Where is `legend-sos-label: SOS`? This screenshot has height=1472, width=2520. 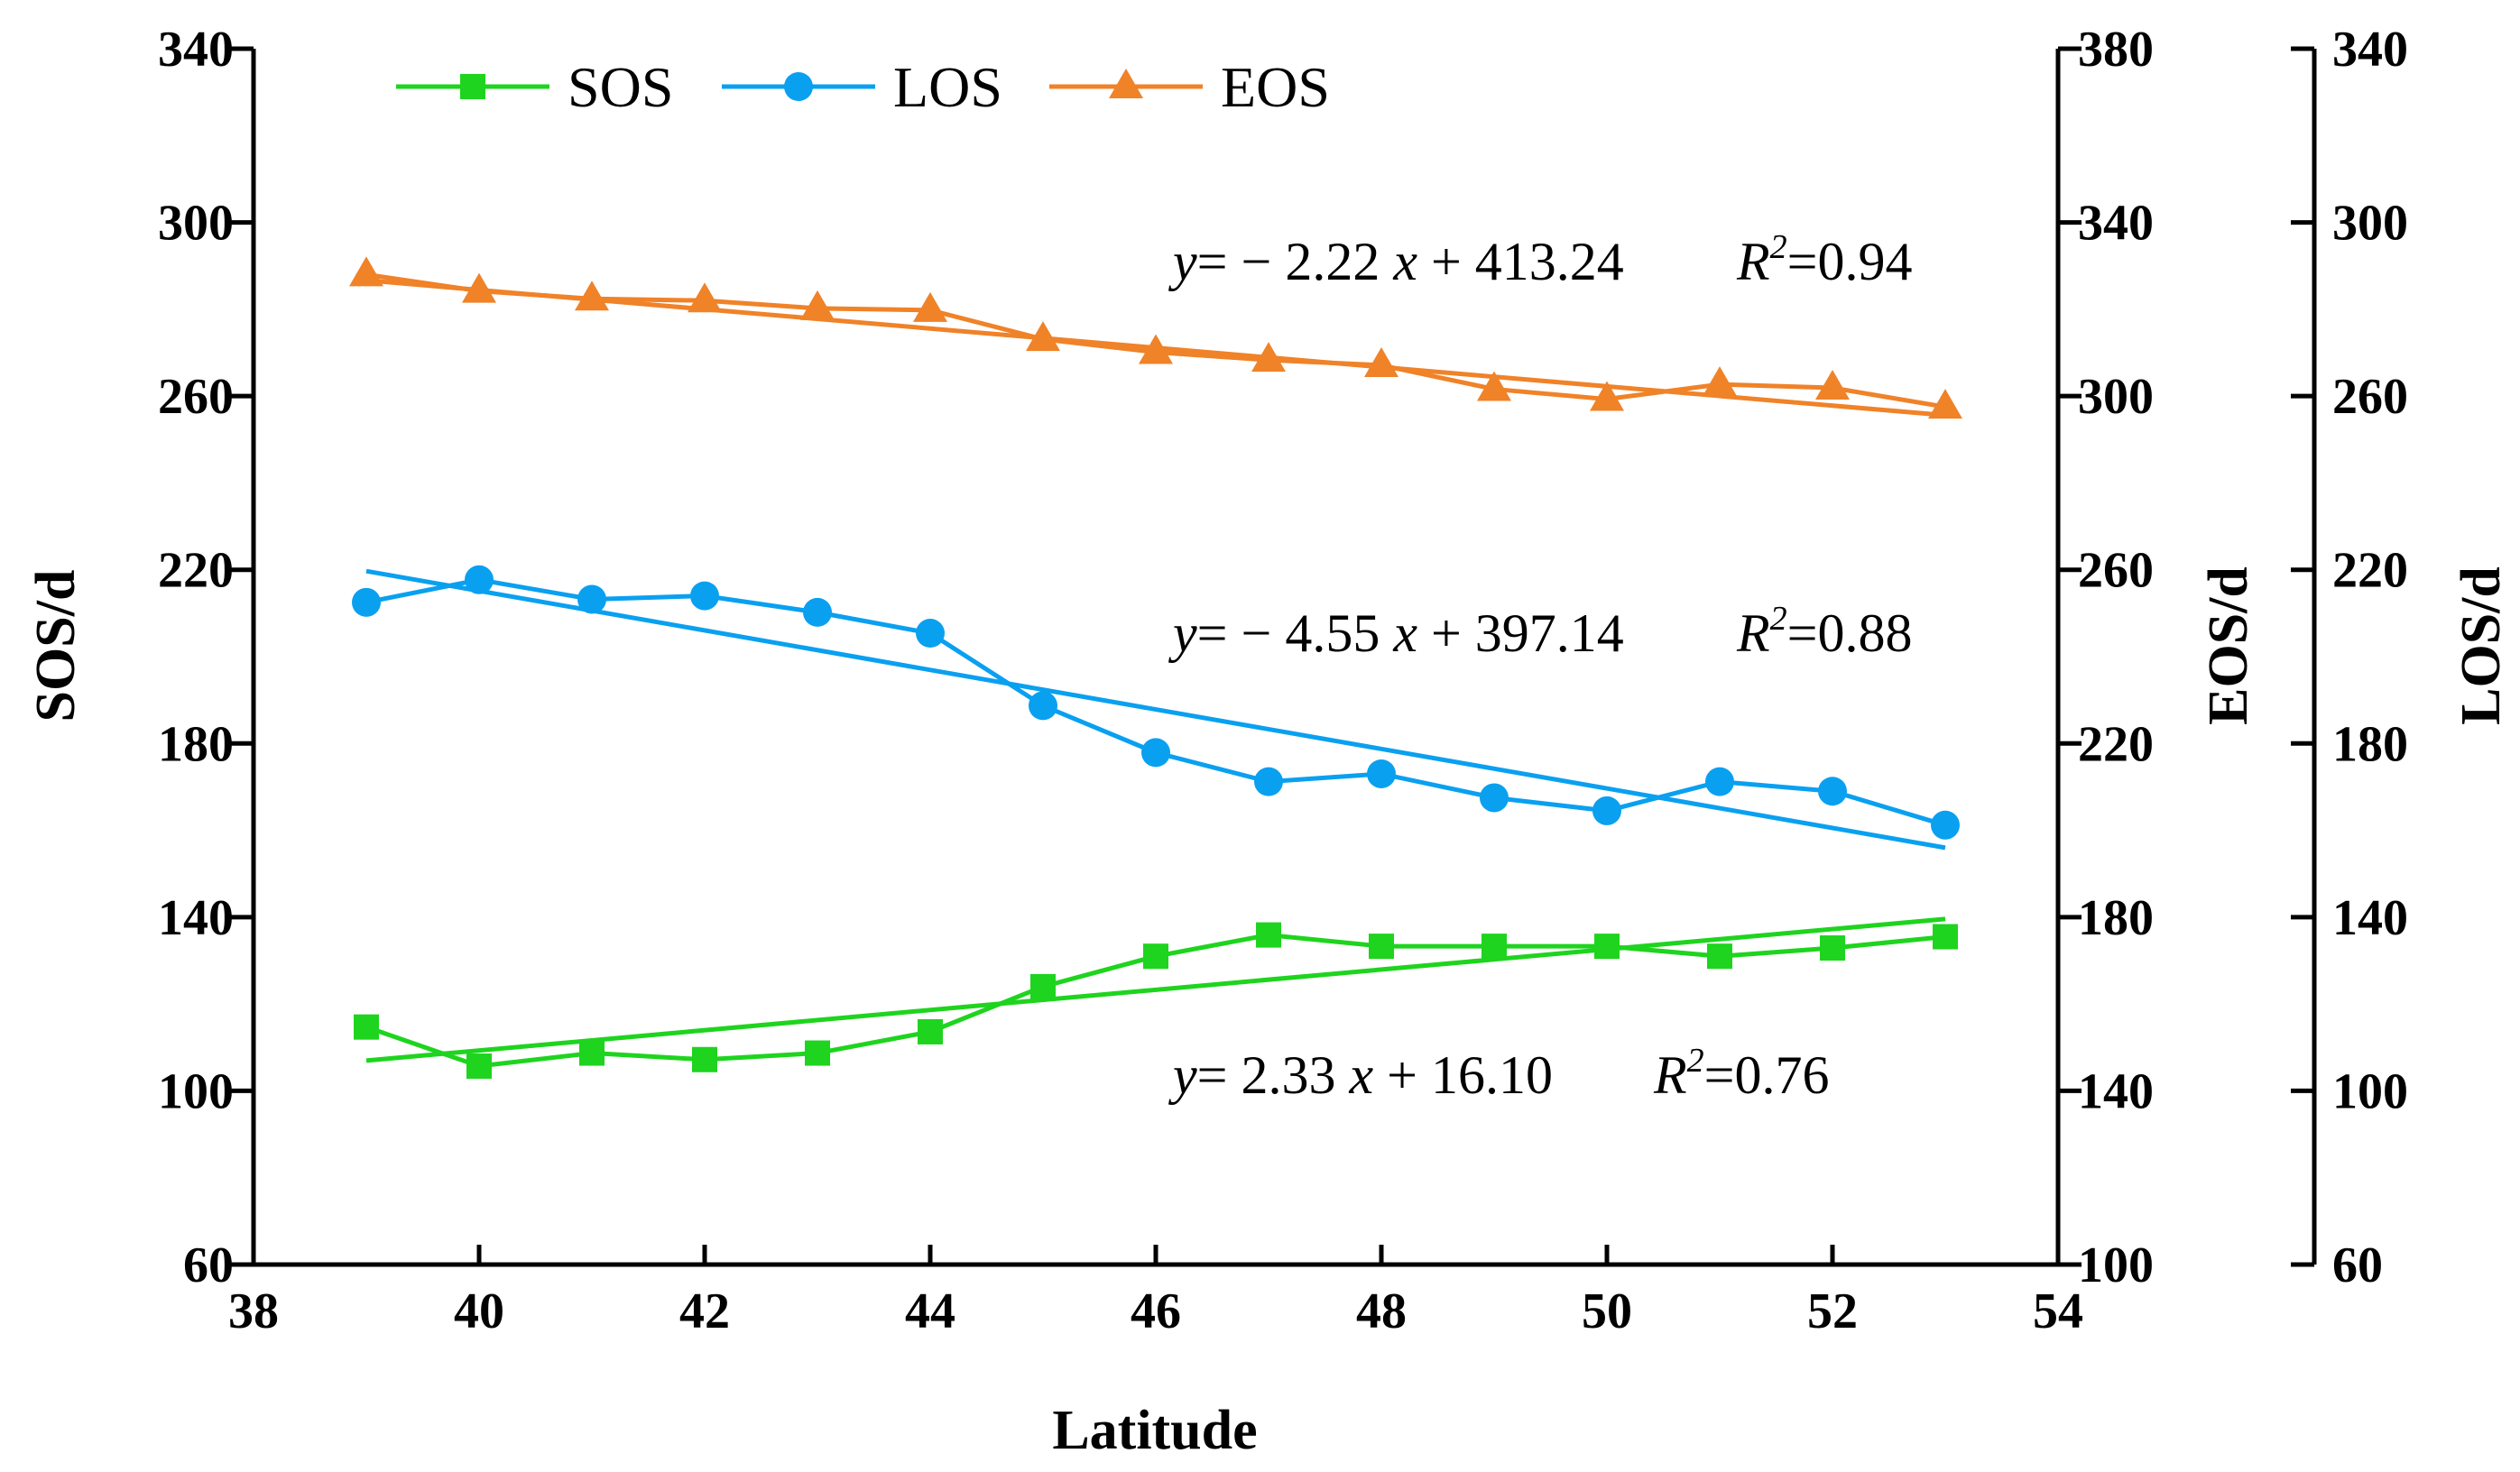 legend-sos-label: SOS is located at coordinates (620, 87).